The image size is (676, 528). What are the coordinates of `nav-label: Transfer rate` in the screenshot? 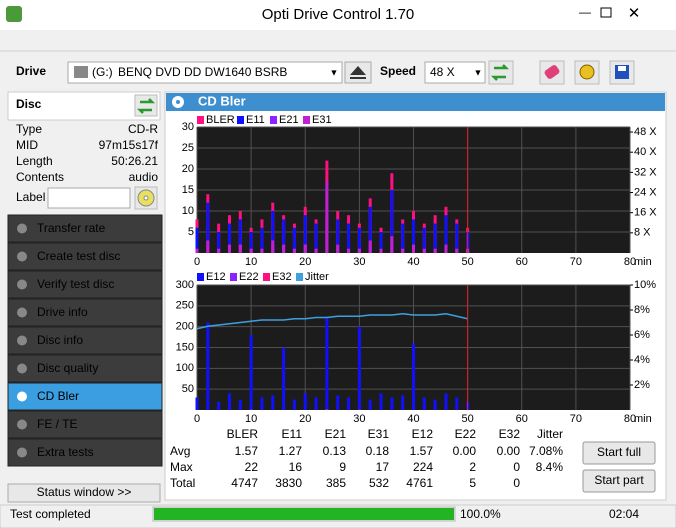 It's located at (71, 228).